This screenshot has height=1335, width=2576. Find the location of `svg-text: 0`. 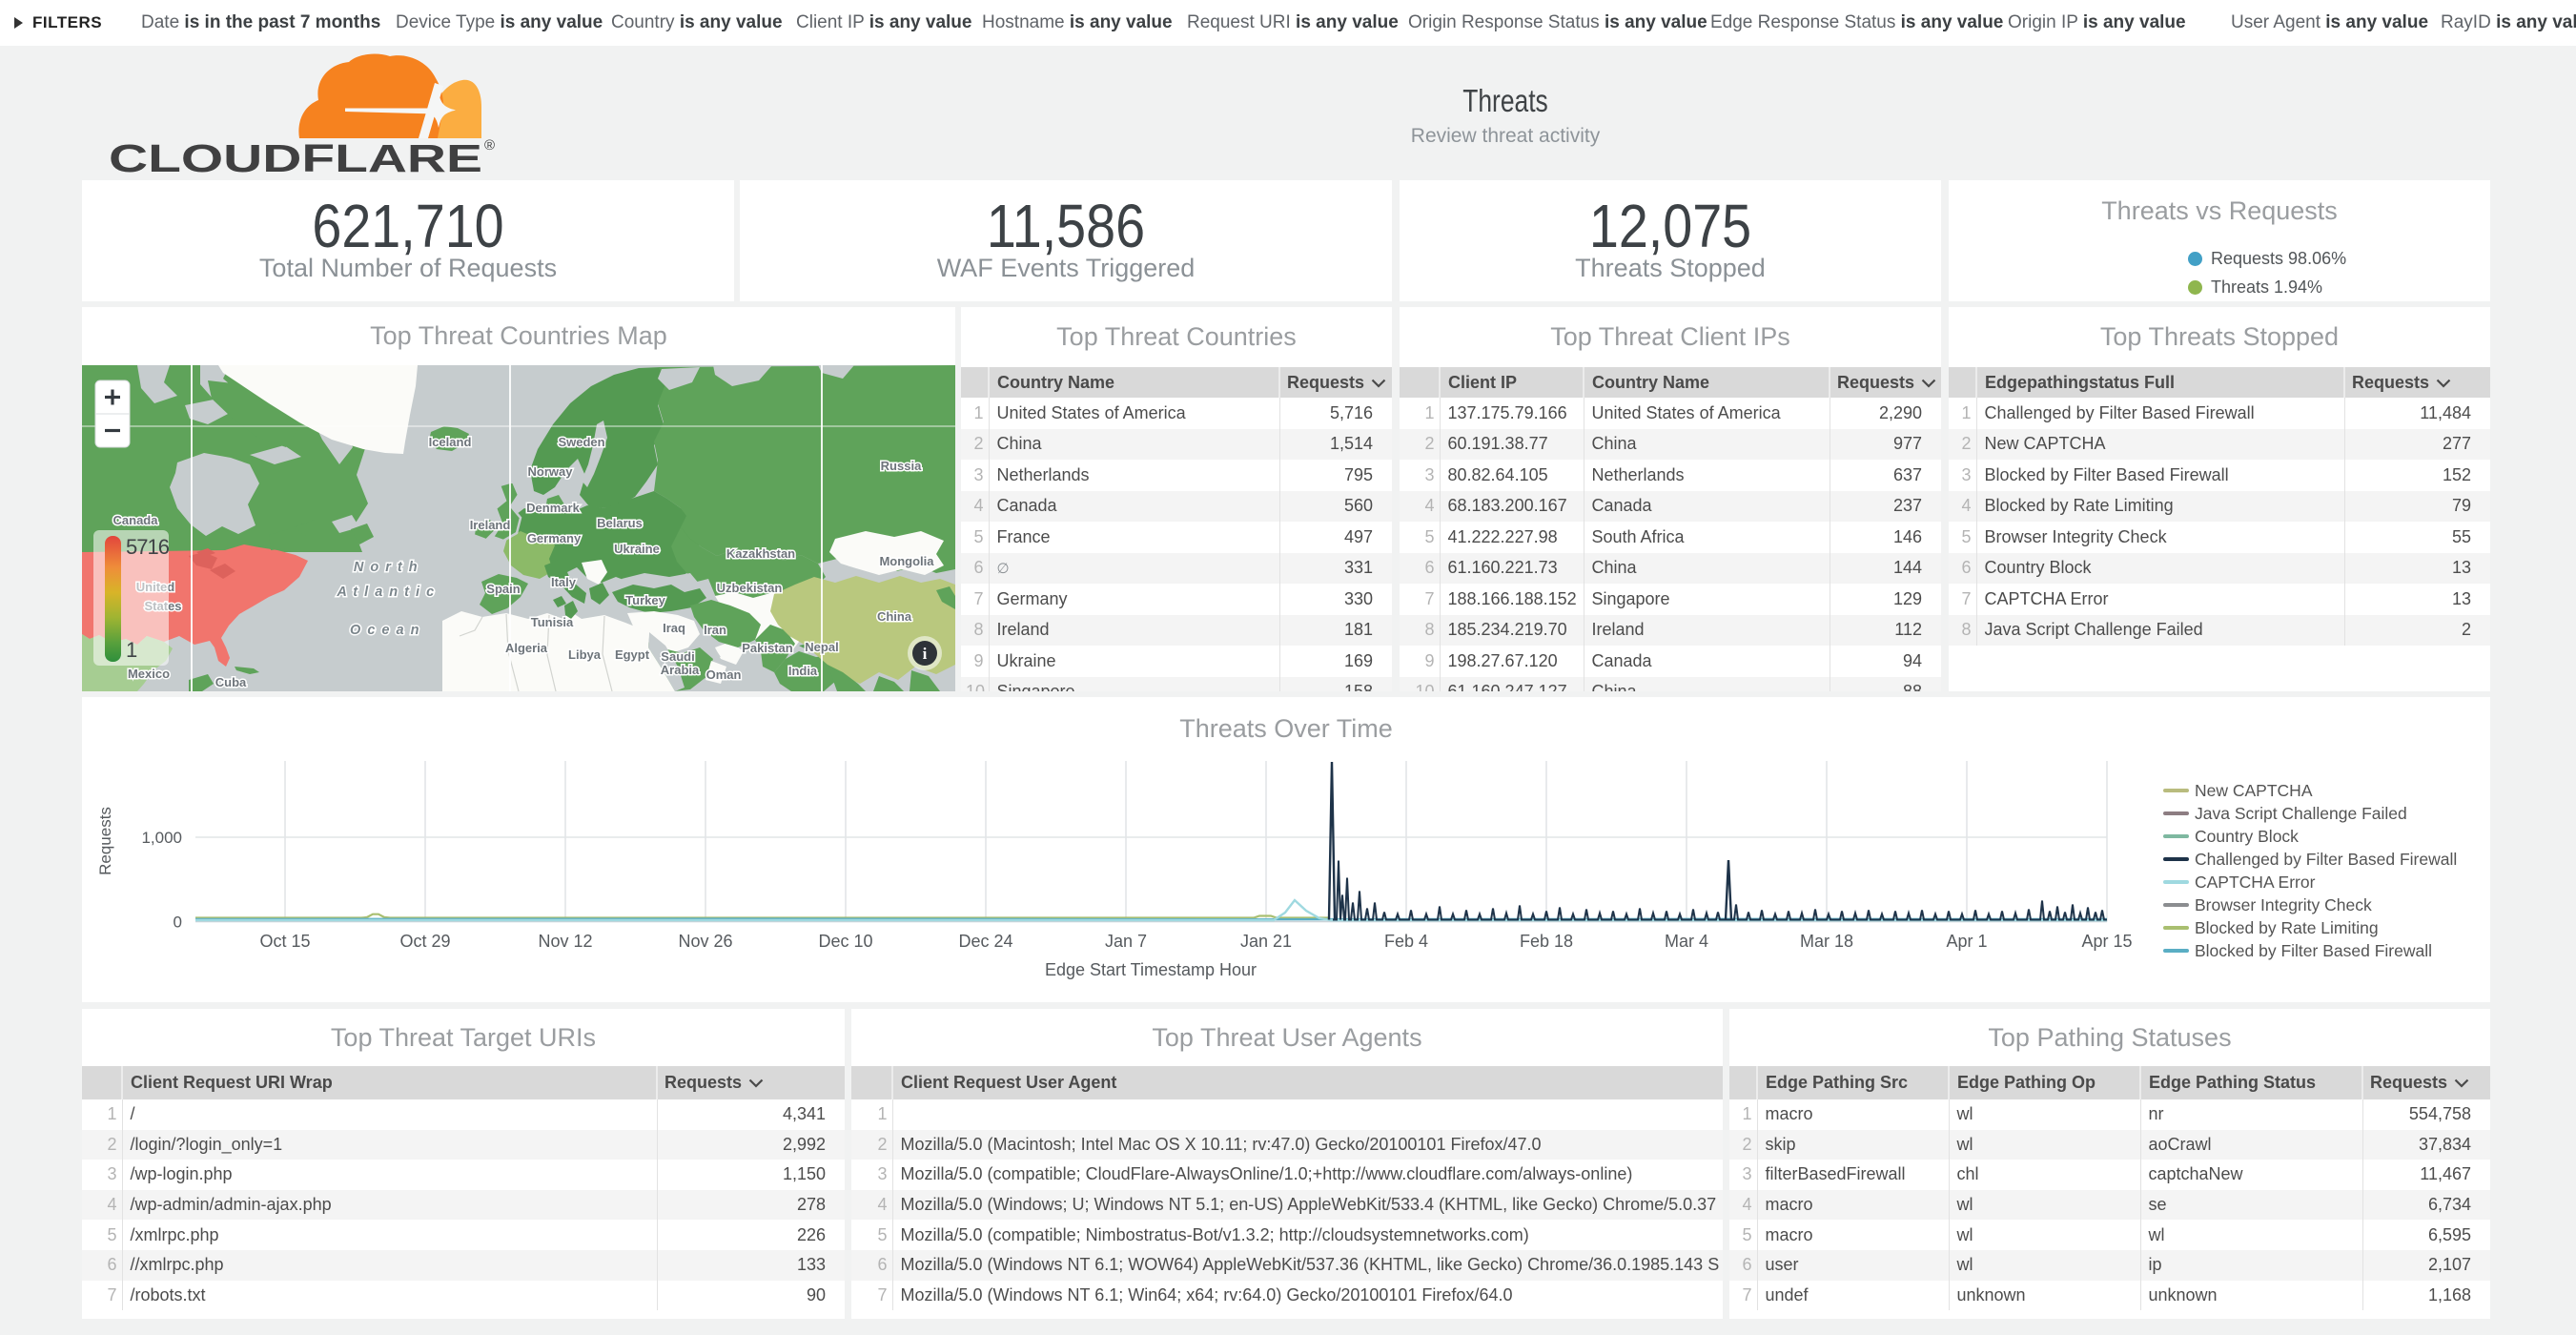

svg-text: 0 is located at coordinates (178, 923).